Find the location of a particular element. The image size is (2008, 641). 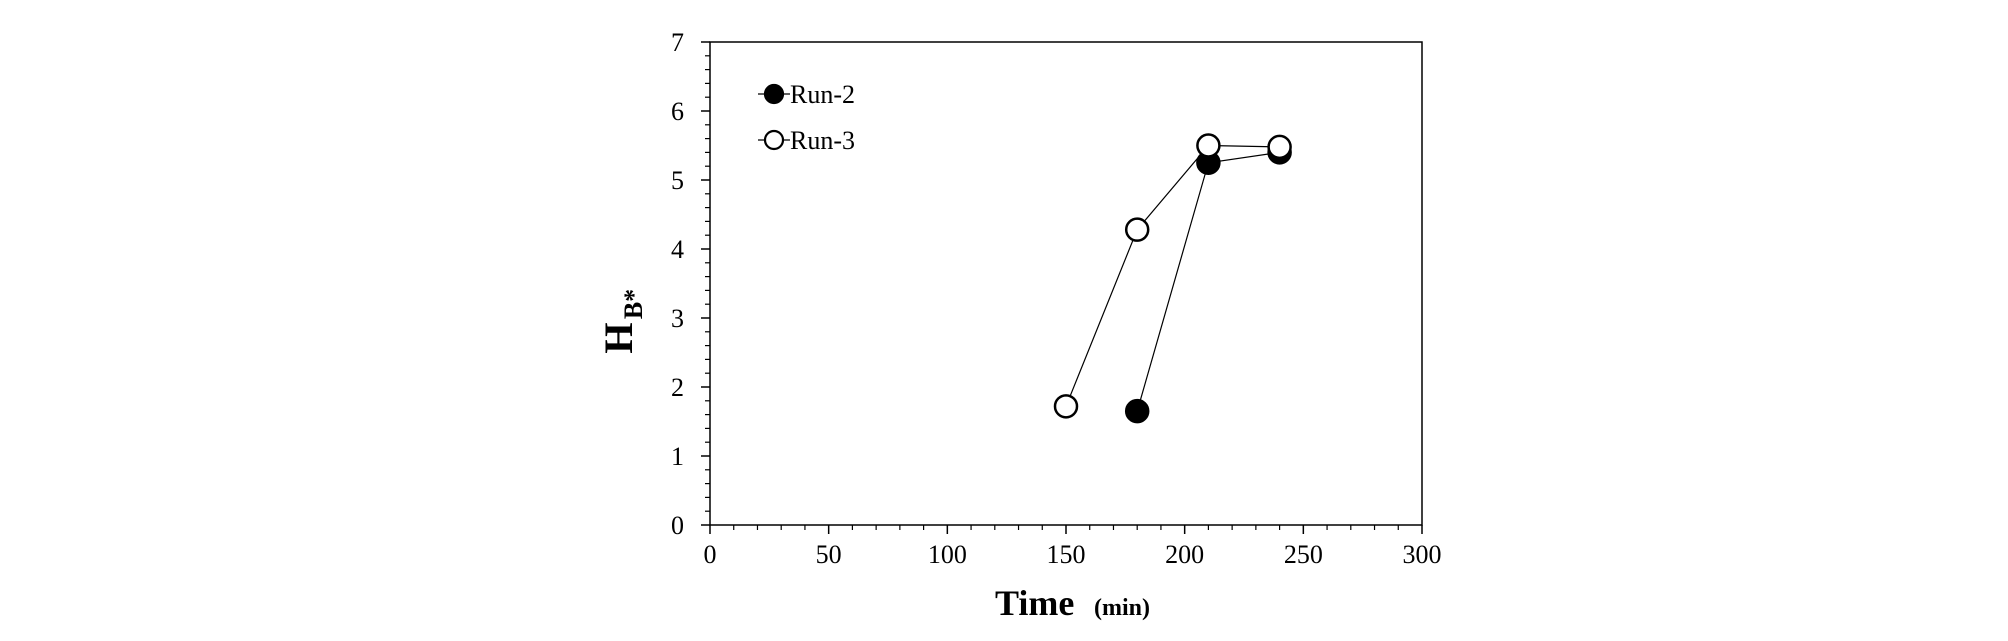

x-tick-label: 0 is located at coordinates (710, 554).